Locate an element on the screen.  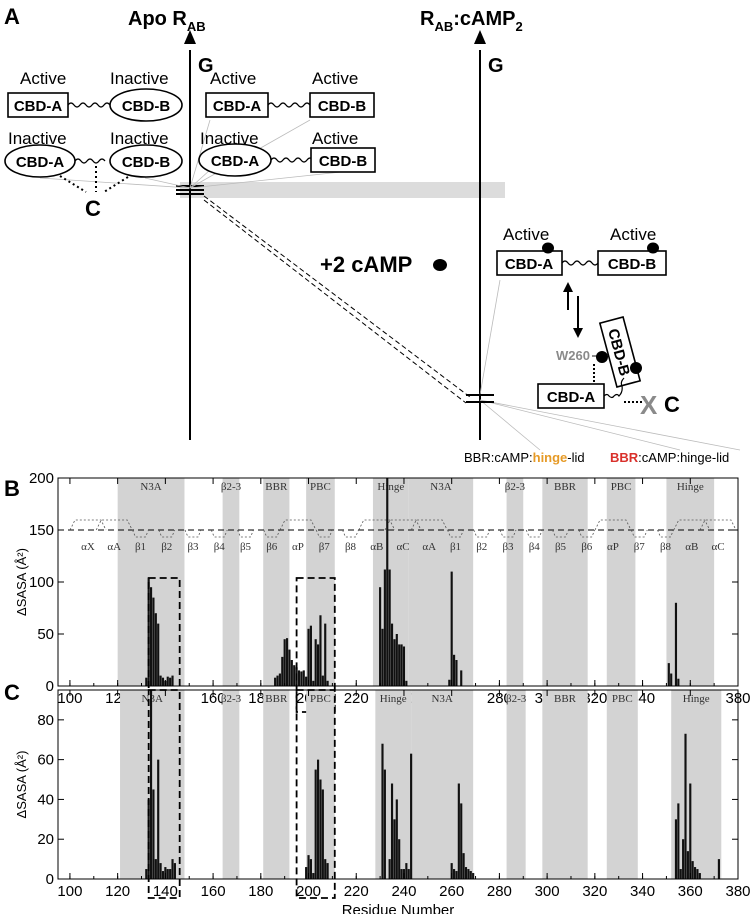
x-tick-label: 300 is located at coordinates (547, 891).